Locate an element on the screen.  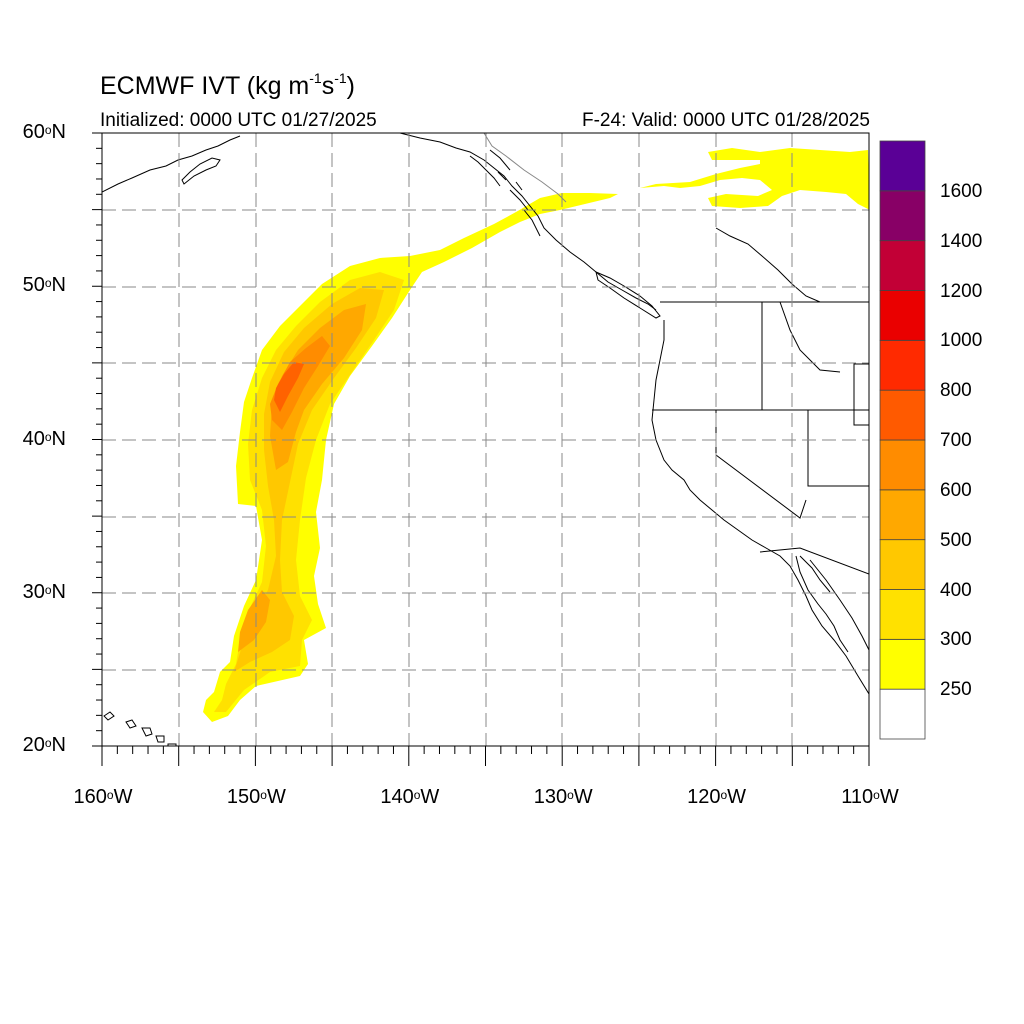
valid-time-label: F-24: Valid: 0000 UTC 01/28/2025 is located at coordinates (726, 120).